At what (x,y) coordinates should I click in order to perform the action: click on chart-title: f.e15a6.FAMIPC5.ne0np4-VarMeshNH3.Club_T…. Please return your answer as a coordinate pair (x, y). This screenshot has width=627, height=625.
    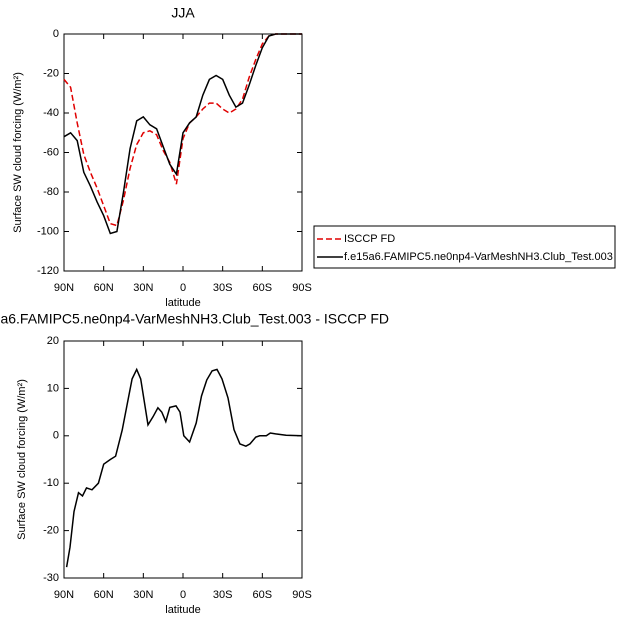
    Looking at the image, I should click on (194, 319).